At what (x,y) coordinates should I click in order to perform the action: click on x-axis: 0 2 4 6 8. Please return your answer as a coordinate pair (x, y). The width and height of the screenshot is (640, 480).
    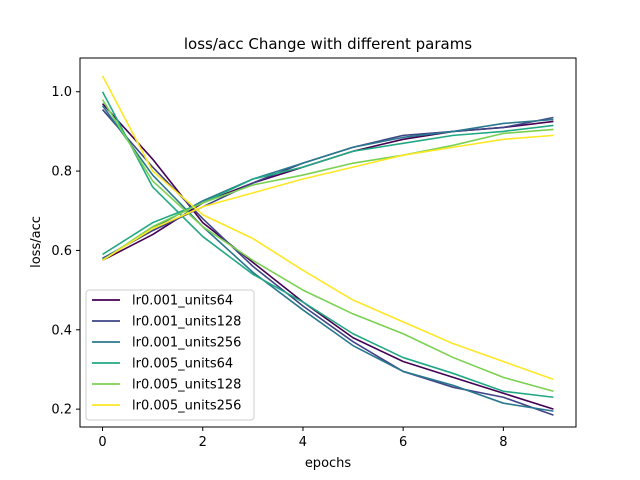
    Looking at the image, I should click on (302, 438).